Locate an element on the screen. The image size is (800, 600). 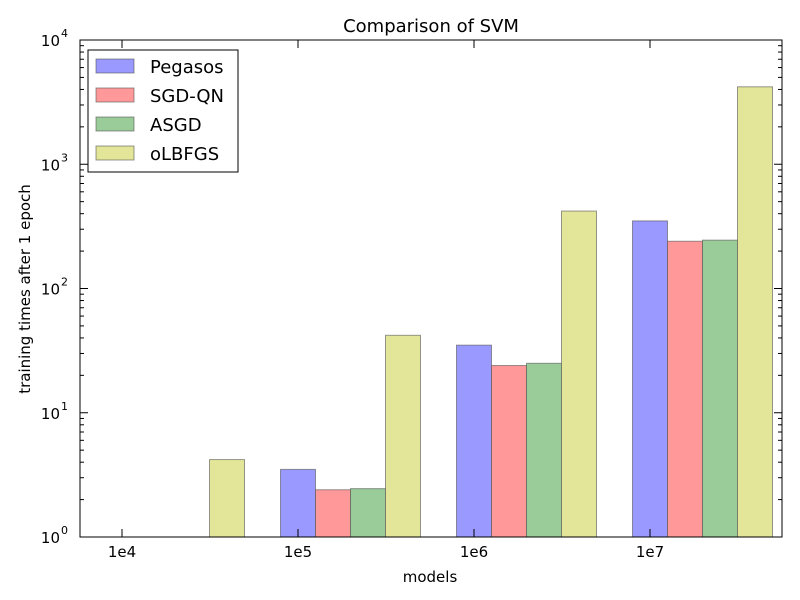
x-tick-label: 1e4 is located at coordinates (122, 552).